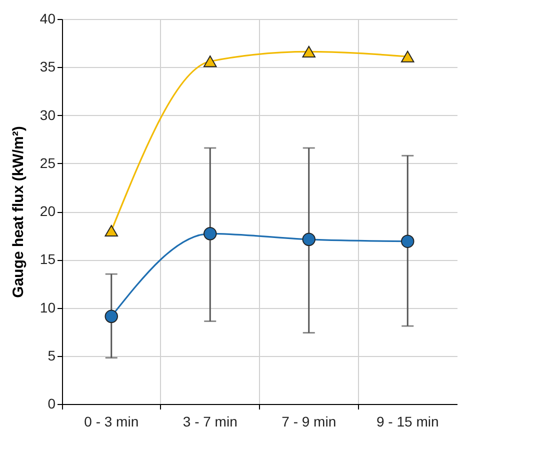  I want to click on x-tick-label: 9 - 15 min, so click(407, 422).